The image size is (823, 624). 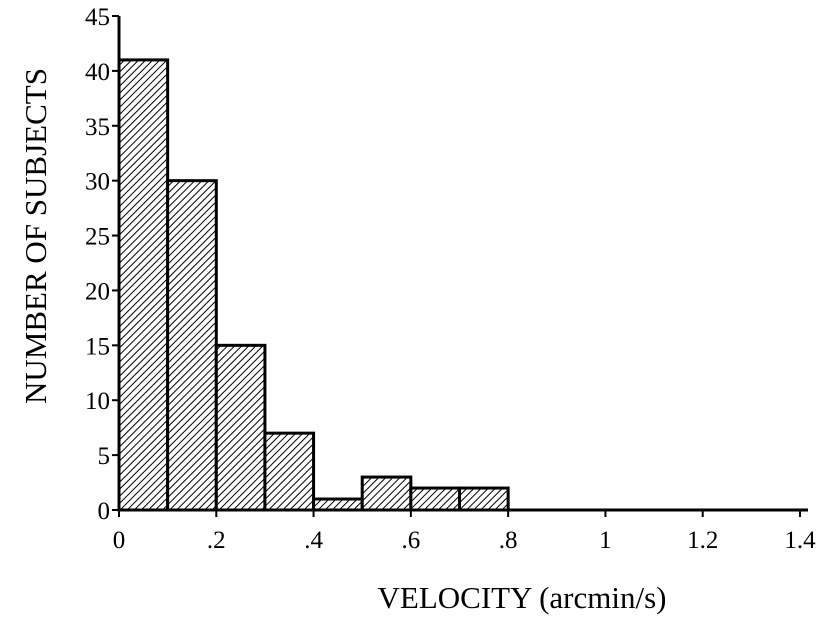 What do you see at coordinates (97, 291) in the screenshot?
I see `y-tick-label: 20` at bounding box center [97, 291].